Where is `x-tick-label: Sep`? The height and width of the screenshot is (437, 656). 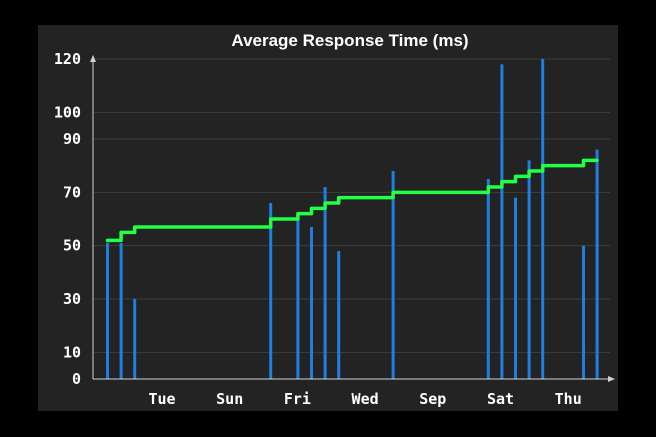 x-tick-label: Sep is located at coordinates (432, 399).